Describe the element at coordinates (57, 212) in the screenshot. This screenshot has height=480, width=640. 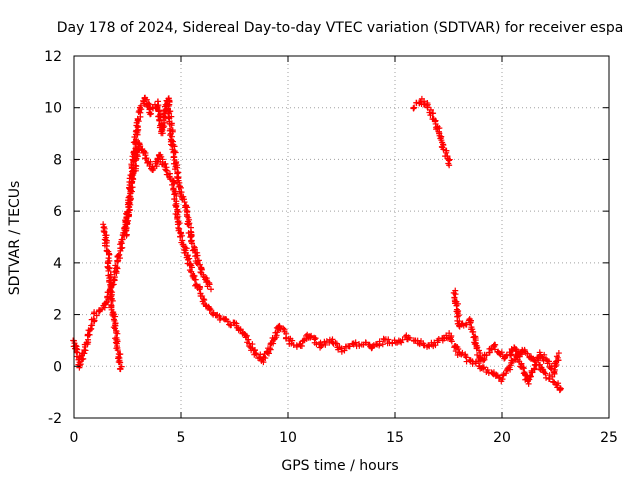
I see `y-tick-label: 6` at that location.